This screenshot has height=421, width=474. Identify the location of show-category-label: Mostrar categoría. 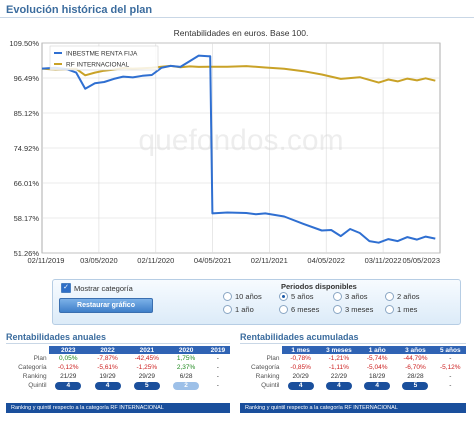
(103, 288).